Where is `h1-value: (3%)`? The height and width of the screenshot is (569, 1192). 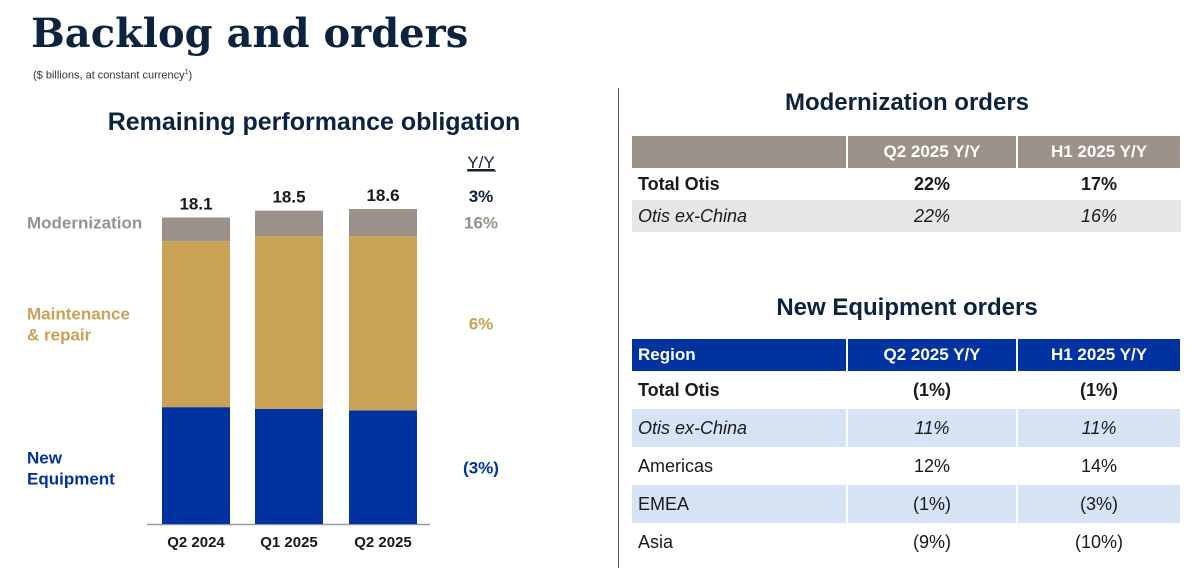 h1-value: (3%) is located at coordinates (1099, 504).